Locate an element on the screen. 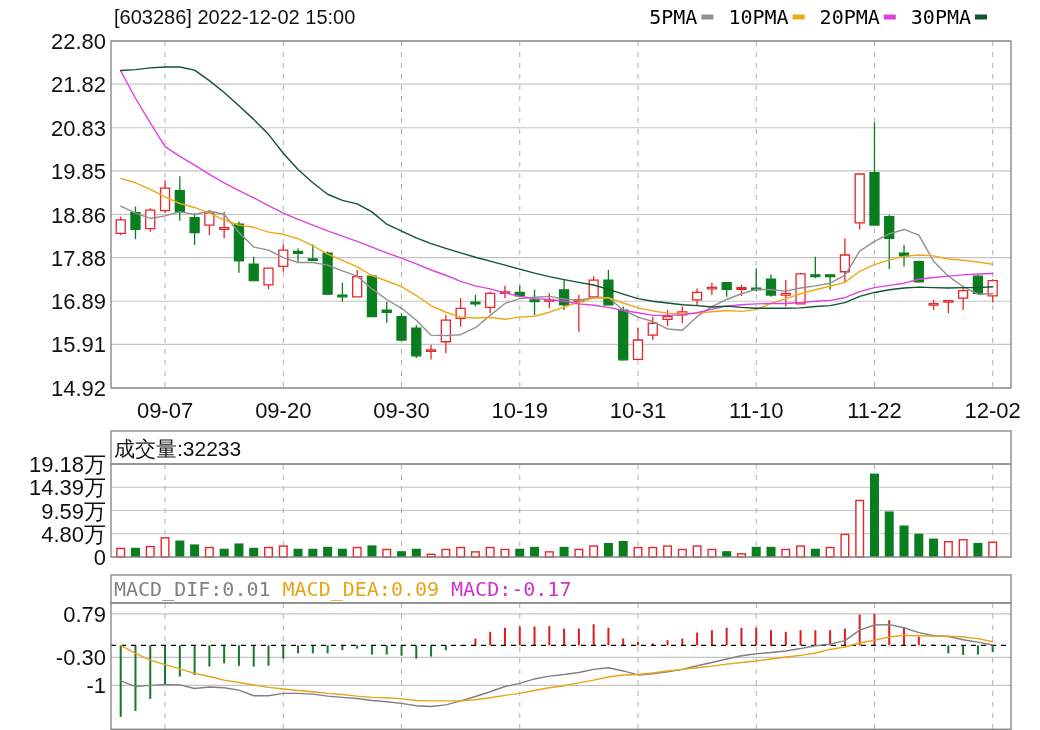 The image size is (1040, 730). y-tick-label: 4.80万 is located at coordinates (73, 534).